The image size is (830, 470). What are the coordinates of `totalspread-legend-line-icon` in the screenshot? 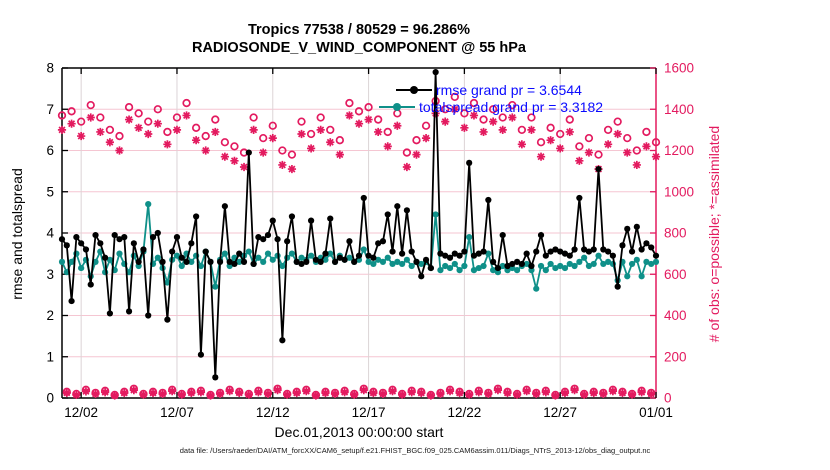 It's located at (397, 106).